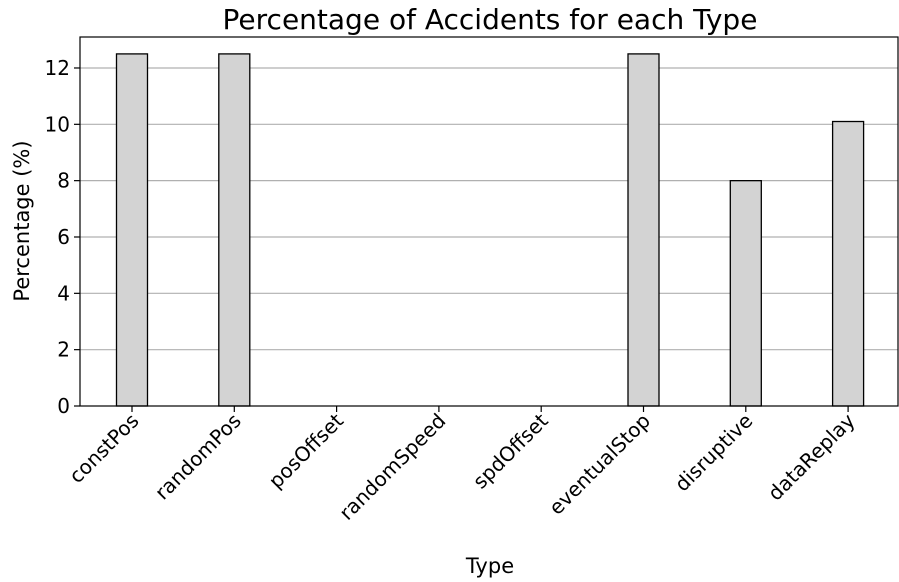  What do you see at coordinates (848, 263) in the screenshot?
I see `bar-dataReplay` at bounding box center [848, 263].